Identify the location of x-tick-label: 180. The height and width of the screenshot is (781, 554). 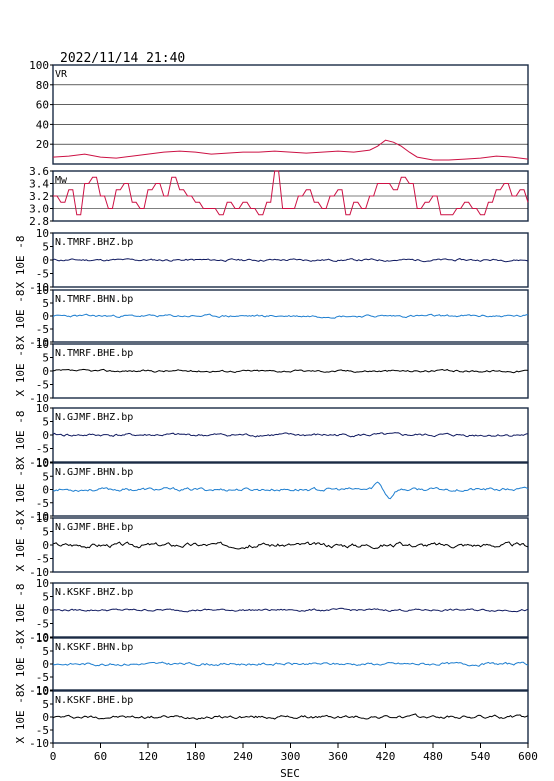
(196, 756).